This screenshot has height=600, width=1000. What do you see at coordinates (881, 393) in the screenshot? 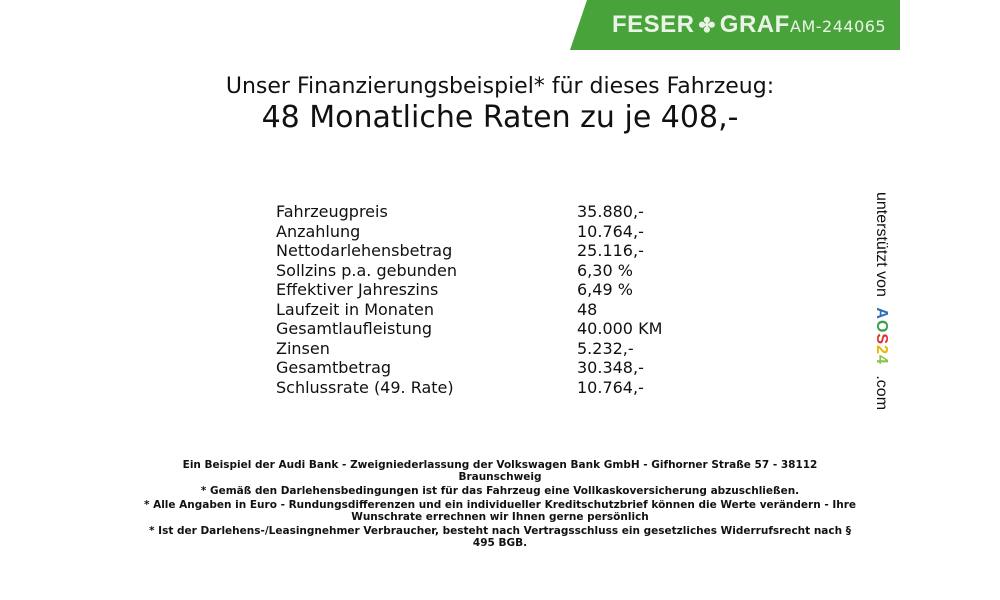
I see `domain-suffix: .com` at bounding box center [881, 393].